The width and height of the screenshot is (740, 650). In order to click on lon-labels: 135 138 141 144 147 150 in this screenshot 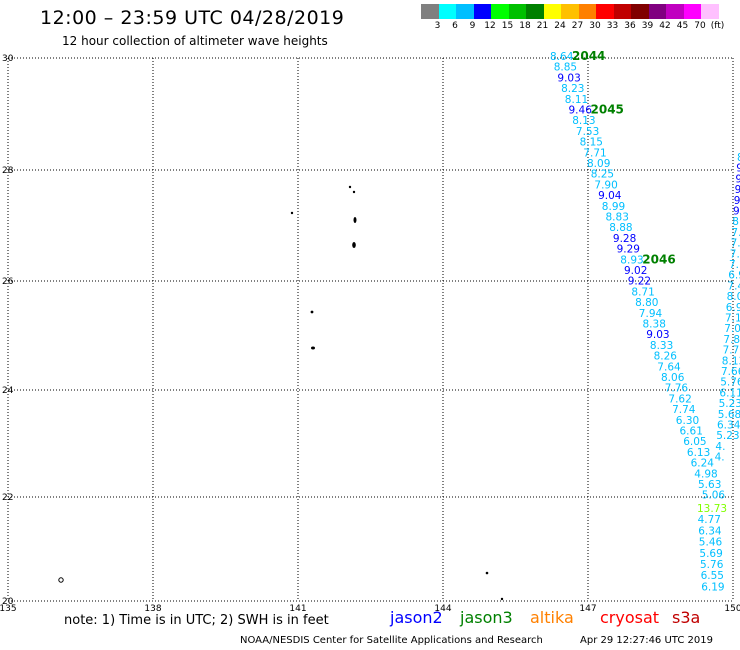, I will do `click(370, 609)`.